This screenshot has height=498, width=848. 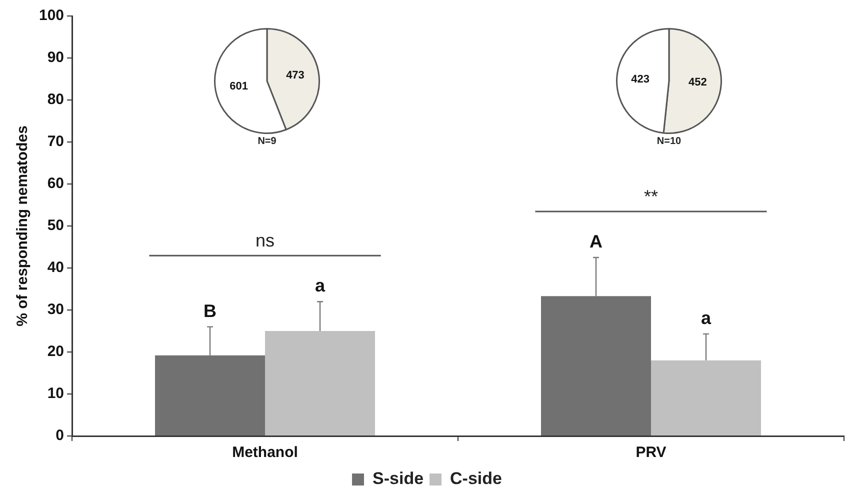 What do you see at coordinates (239, 86) in the screenshot?
I see `data-label: 601` at bounding box center [239, 86].